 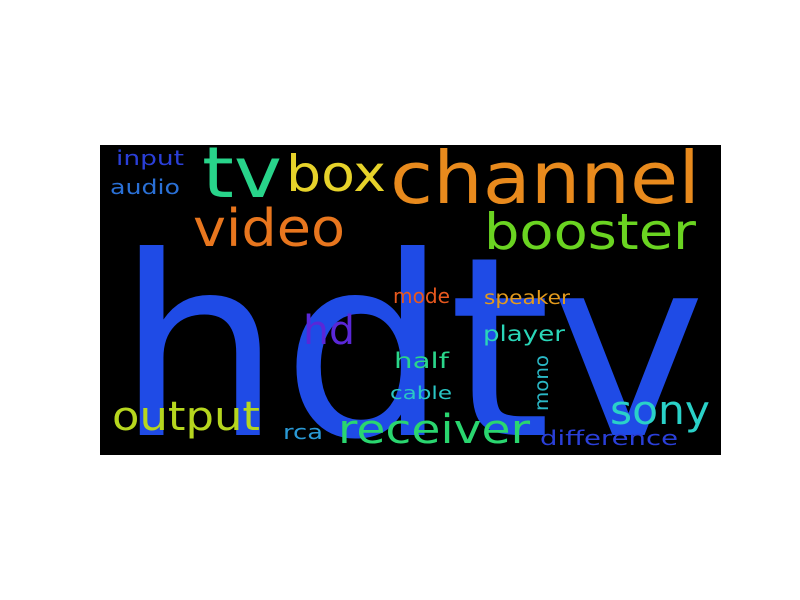 What do you see at coordinates (421, 393) in the screenshot?
I see `word-cable: cable` at bounding box center [421, 393].